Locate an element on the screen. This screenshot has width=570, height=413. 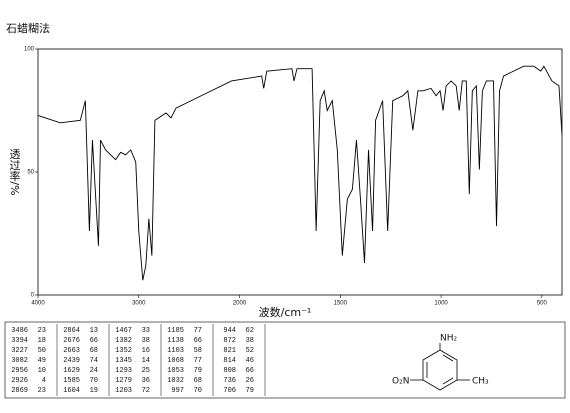
peak-transmittance: 18 is located at coordinates (42, 341).